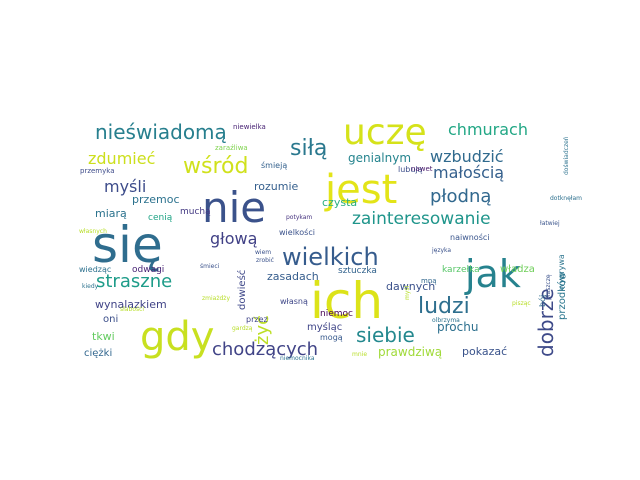  I want to click on word-39: ciężki, so click(98, 353).